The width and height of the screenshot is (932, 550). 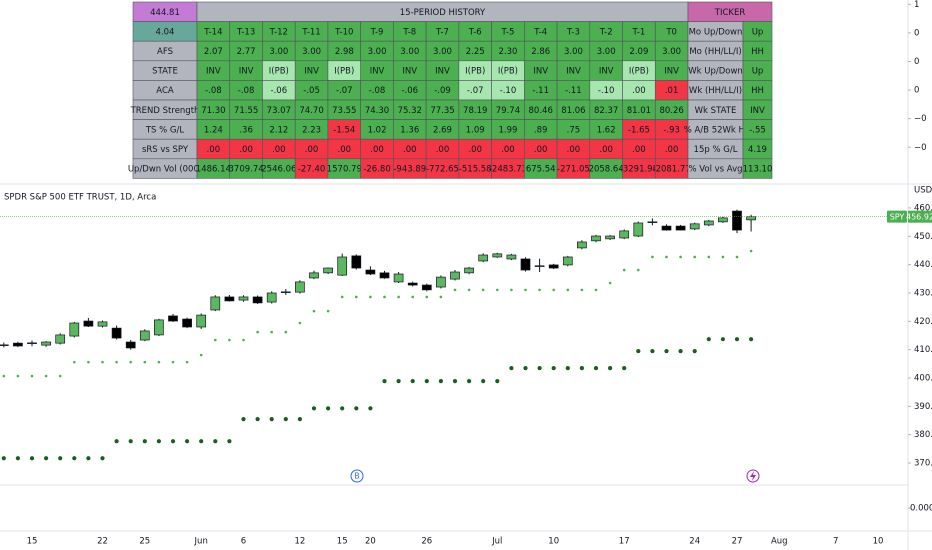 What do you see at coordinates (672, 91) in the screenshot?
I see `cell-text: .01` at bounding box center [672, 91].